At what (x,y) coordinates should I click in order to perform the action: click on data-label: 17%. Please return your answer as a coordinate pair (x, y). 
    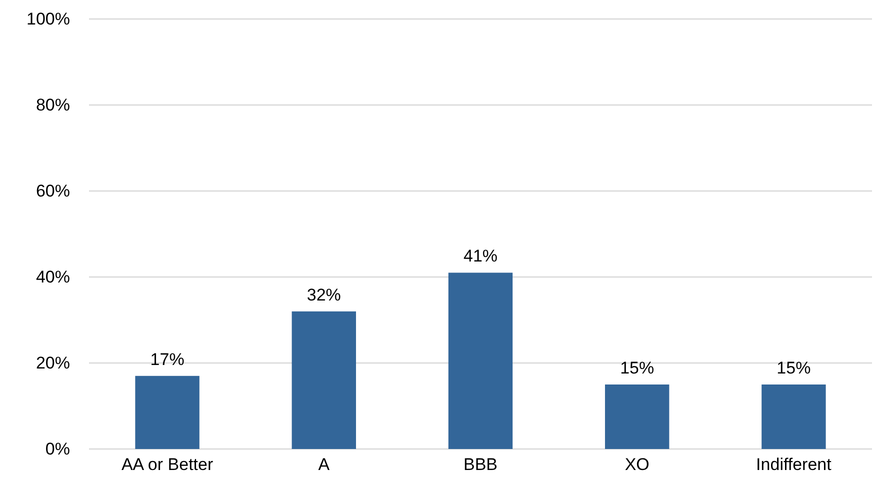
    Looking at the image, I should click on (167, 359).